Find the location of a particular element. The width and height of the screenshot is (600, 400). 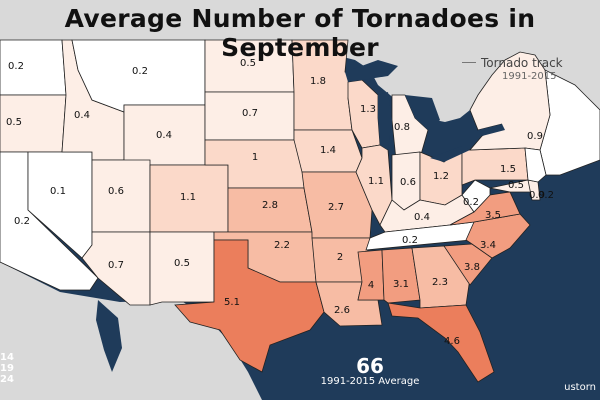

state-value-sc: 3.8 is located at coordinates (472, 267).